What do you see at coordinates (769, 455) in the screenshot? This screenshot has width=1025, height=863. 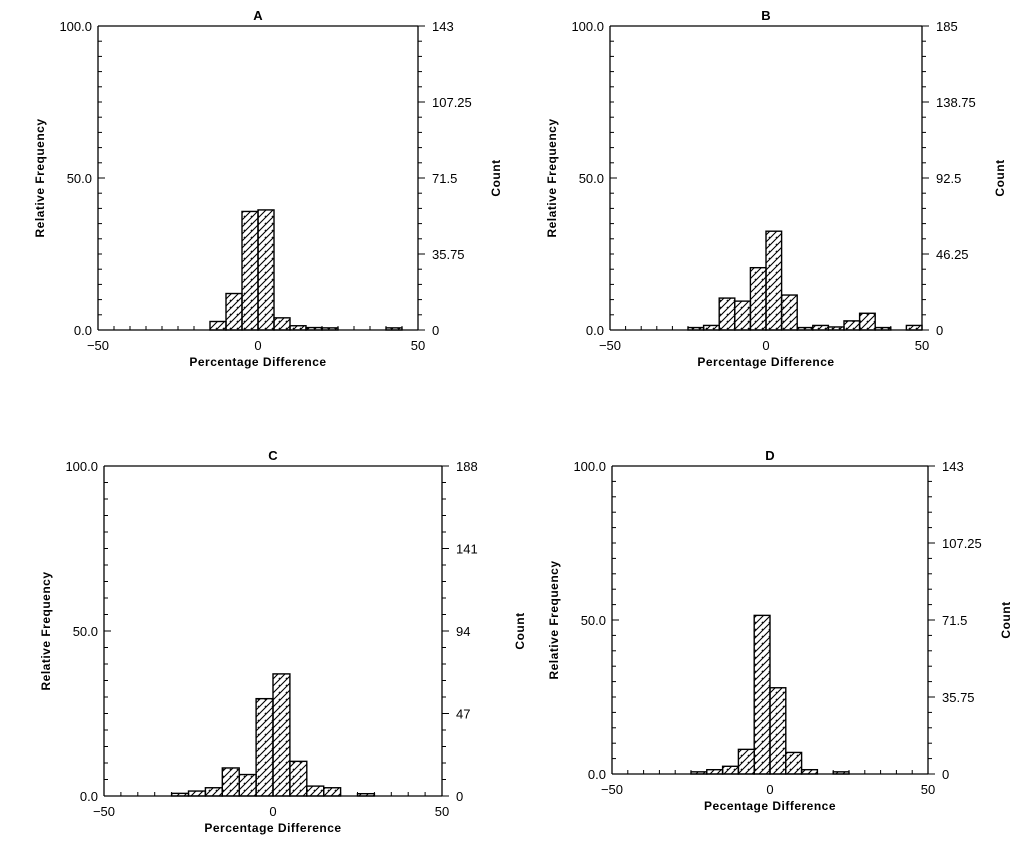 I see `panel-title: D` at bounding box center [769, 455].